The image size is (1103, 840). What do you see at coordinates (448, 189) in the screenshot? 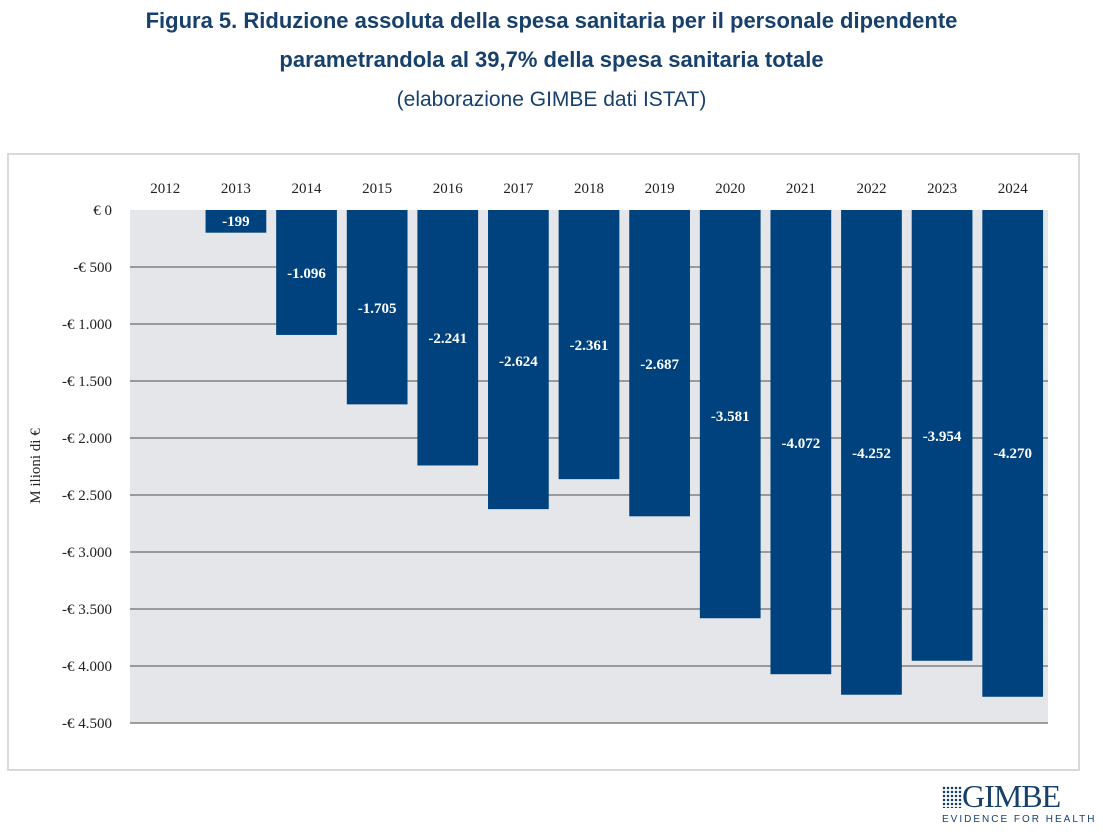
I see `category-label: 2016` at bounding box center [448, 189].